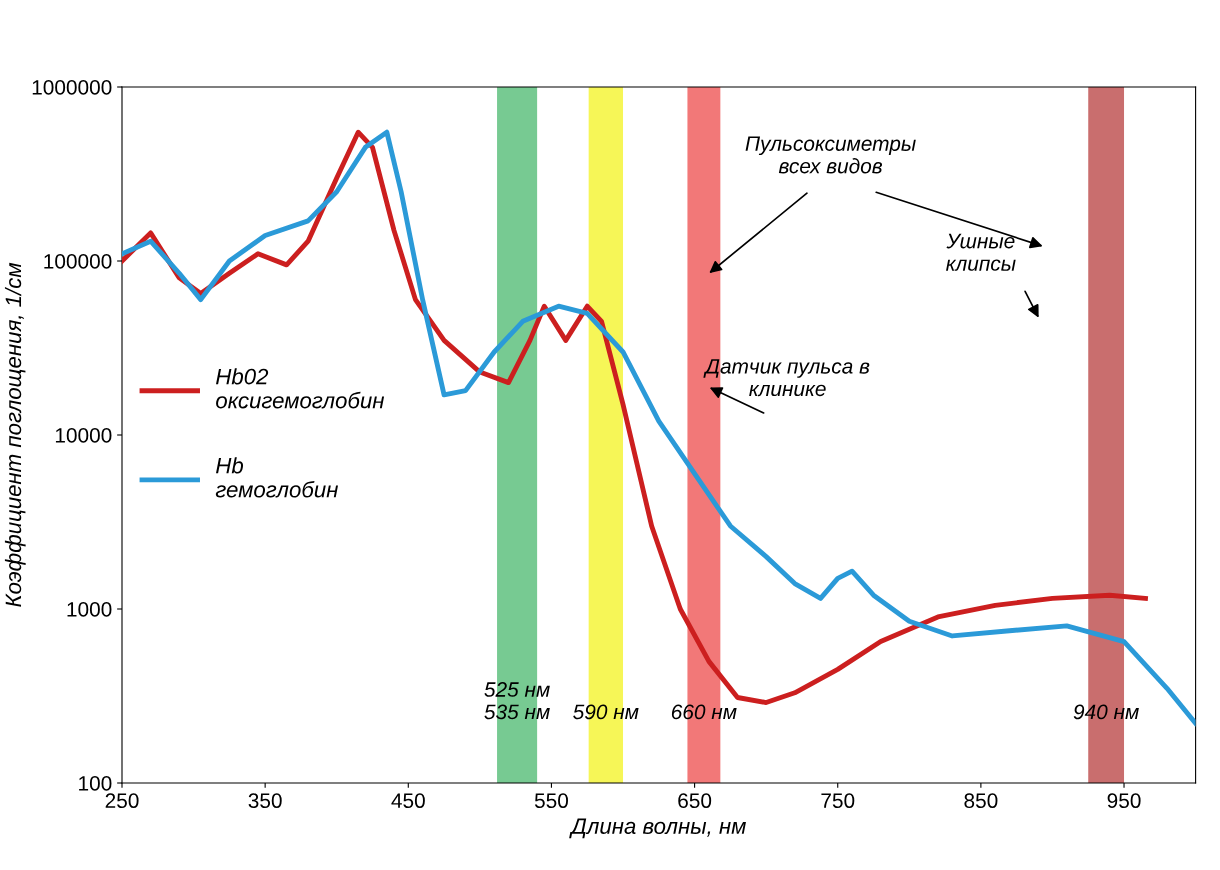 Image resolution: width=1220 pixels, height=870 pixels. Describe the element at coordinates (89, 609) in the screenshot. I see `y-tick-label: 1000` at that location.